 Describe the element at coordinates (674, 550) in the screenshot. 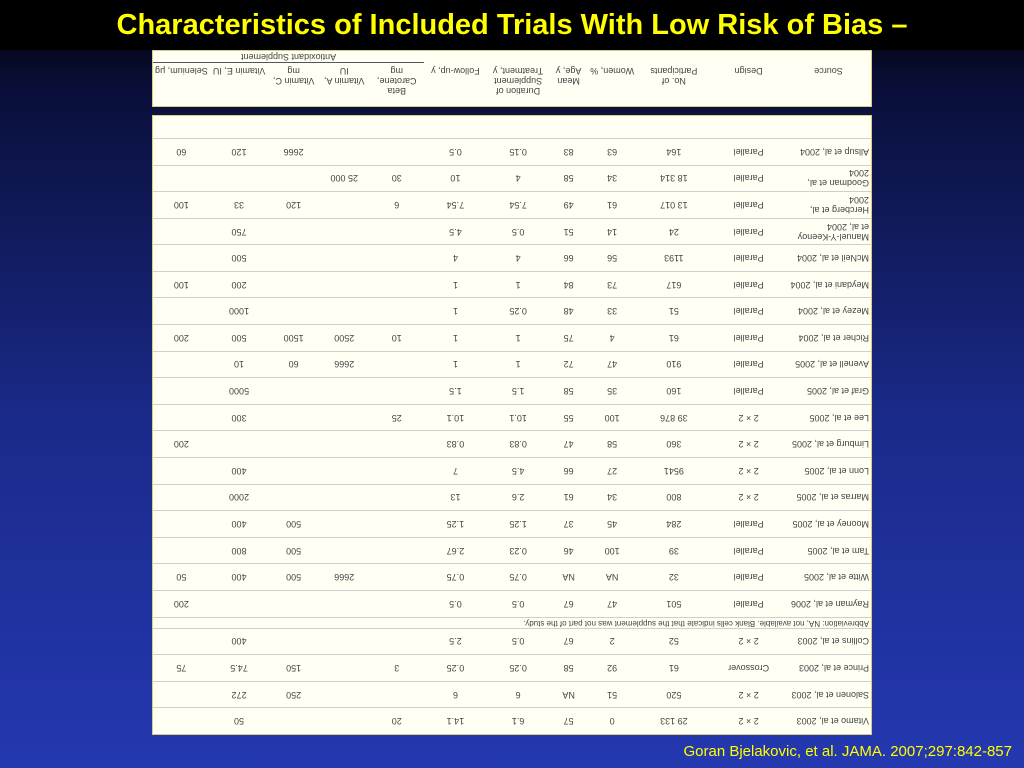

I see `table-cell: 39` at that location.